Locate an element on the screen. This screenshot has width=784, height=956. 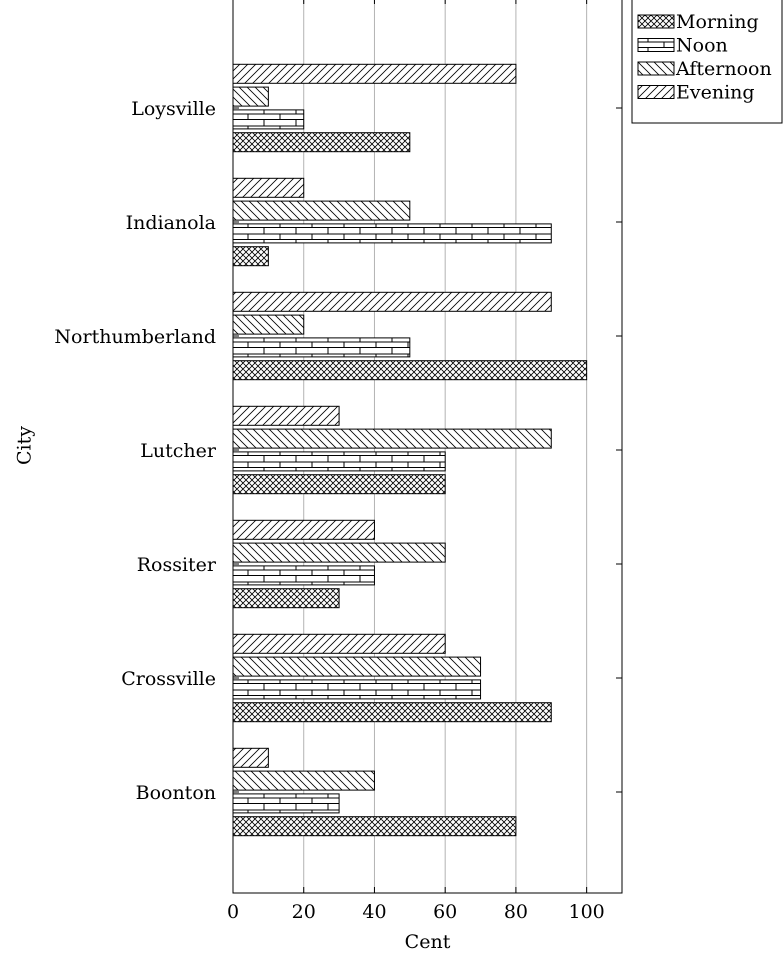
x-tick-labels: 0 20 40 60 80 100 is located at coordinates (416, 912).